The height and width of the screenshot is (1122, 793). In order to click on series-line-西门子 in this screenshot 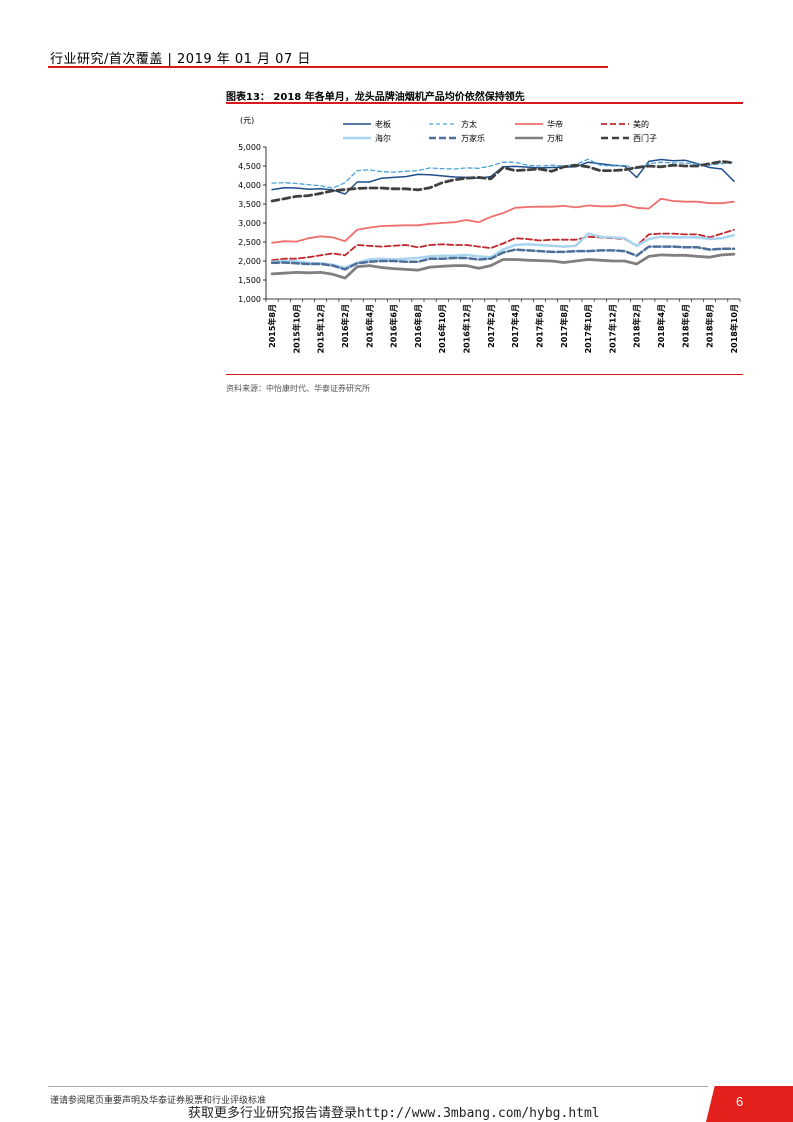, I will do `click(503, 181)`.